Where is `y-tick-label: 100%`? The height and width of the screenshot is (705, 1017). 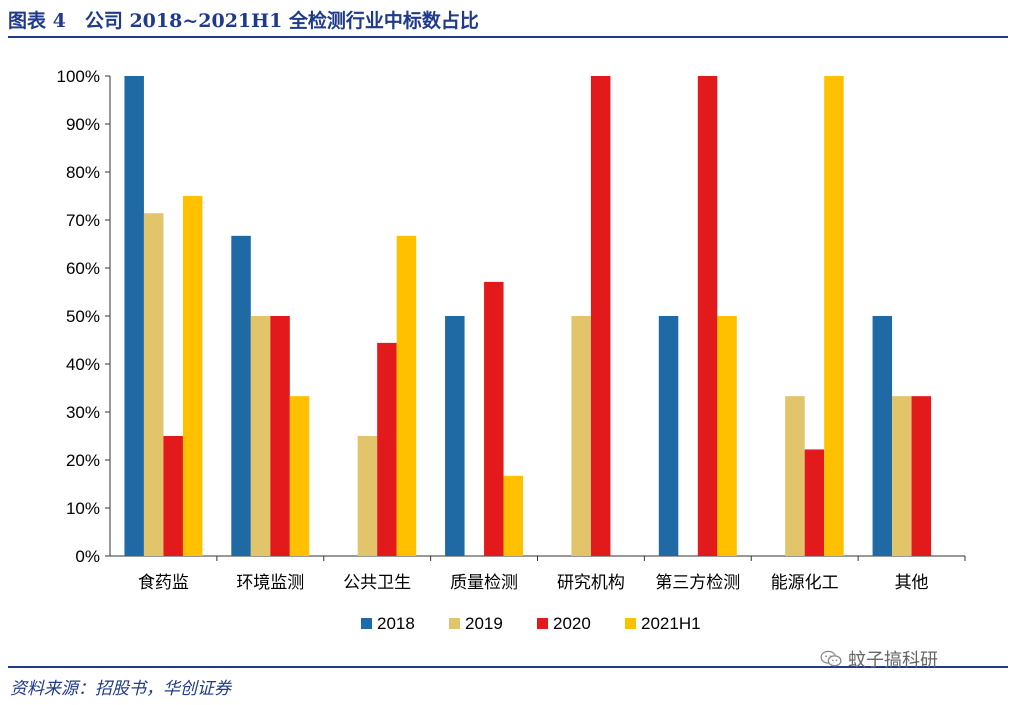 y-tick-label: 100% is located at coordinates (78, 76).